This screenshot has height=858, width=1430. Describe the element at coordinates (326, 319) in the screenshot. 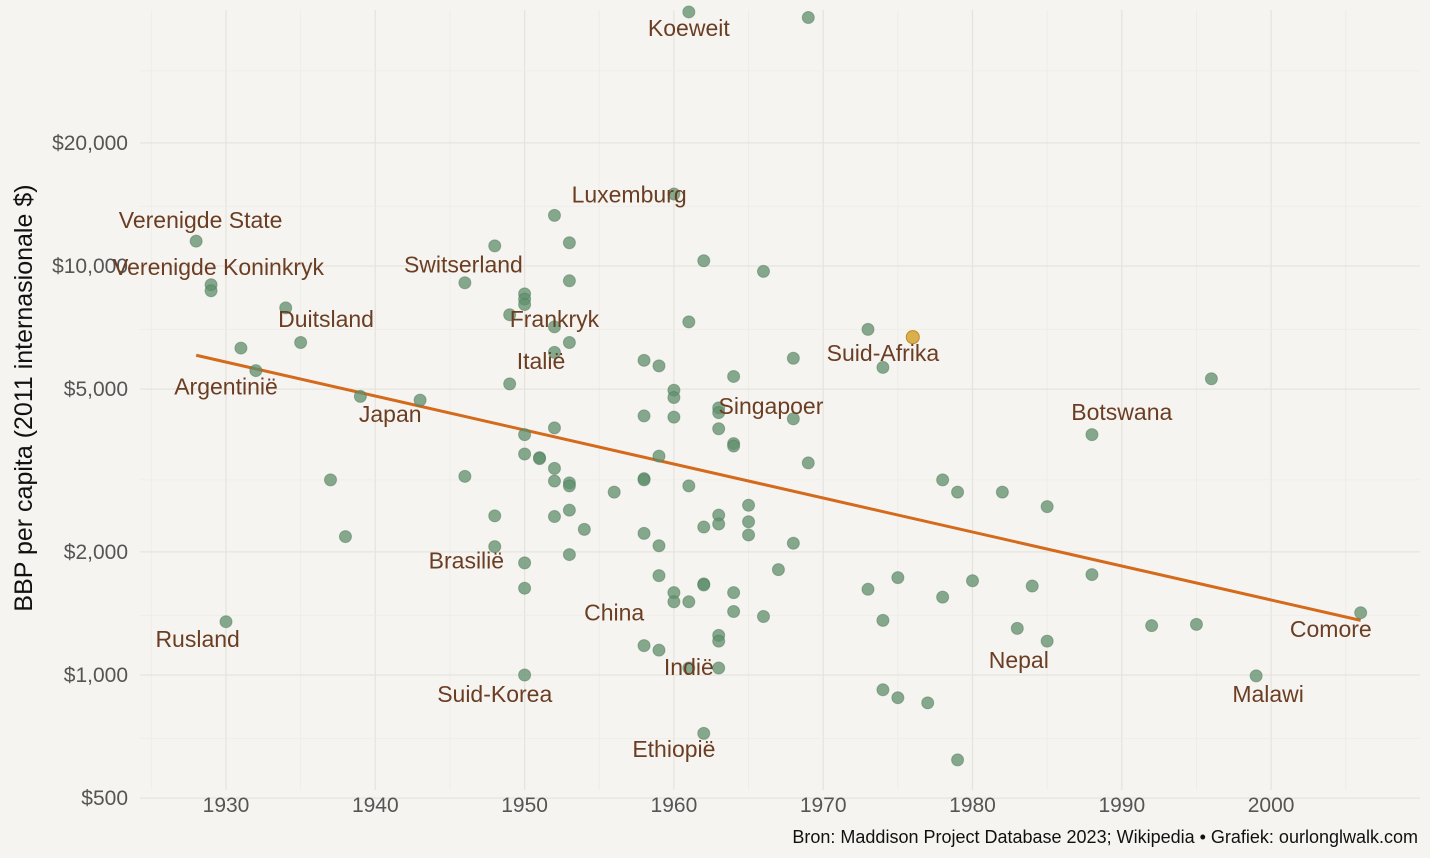

I see `country-label: Duitsland` at that location.